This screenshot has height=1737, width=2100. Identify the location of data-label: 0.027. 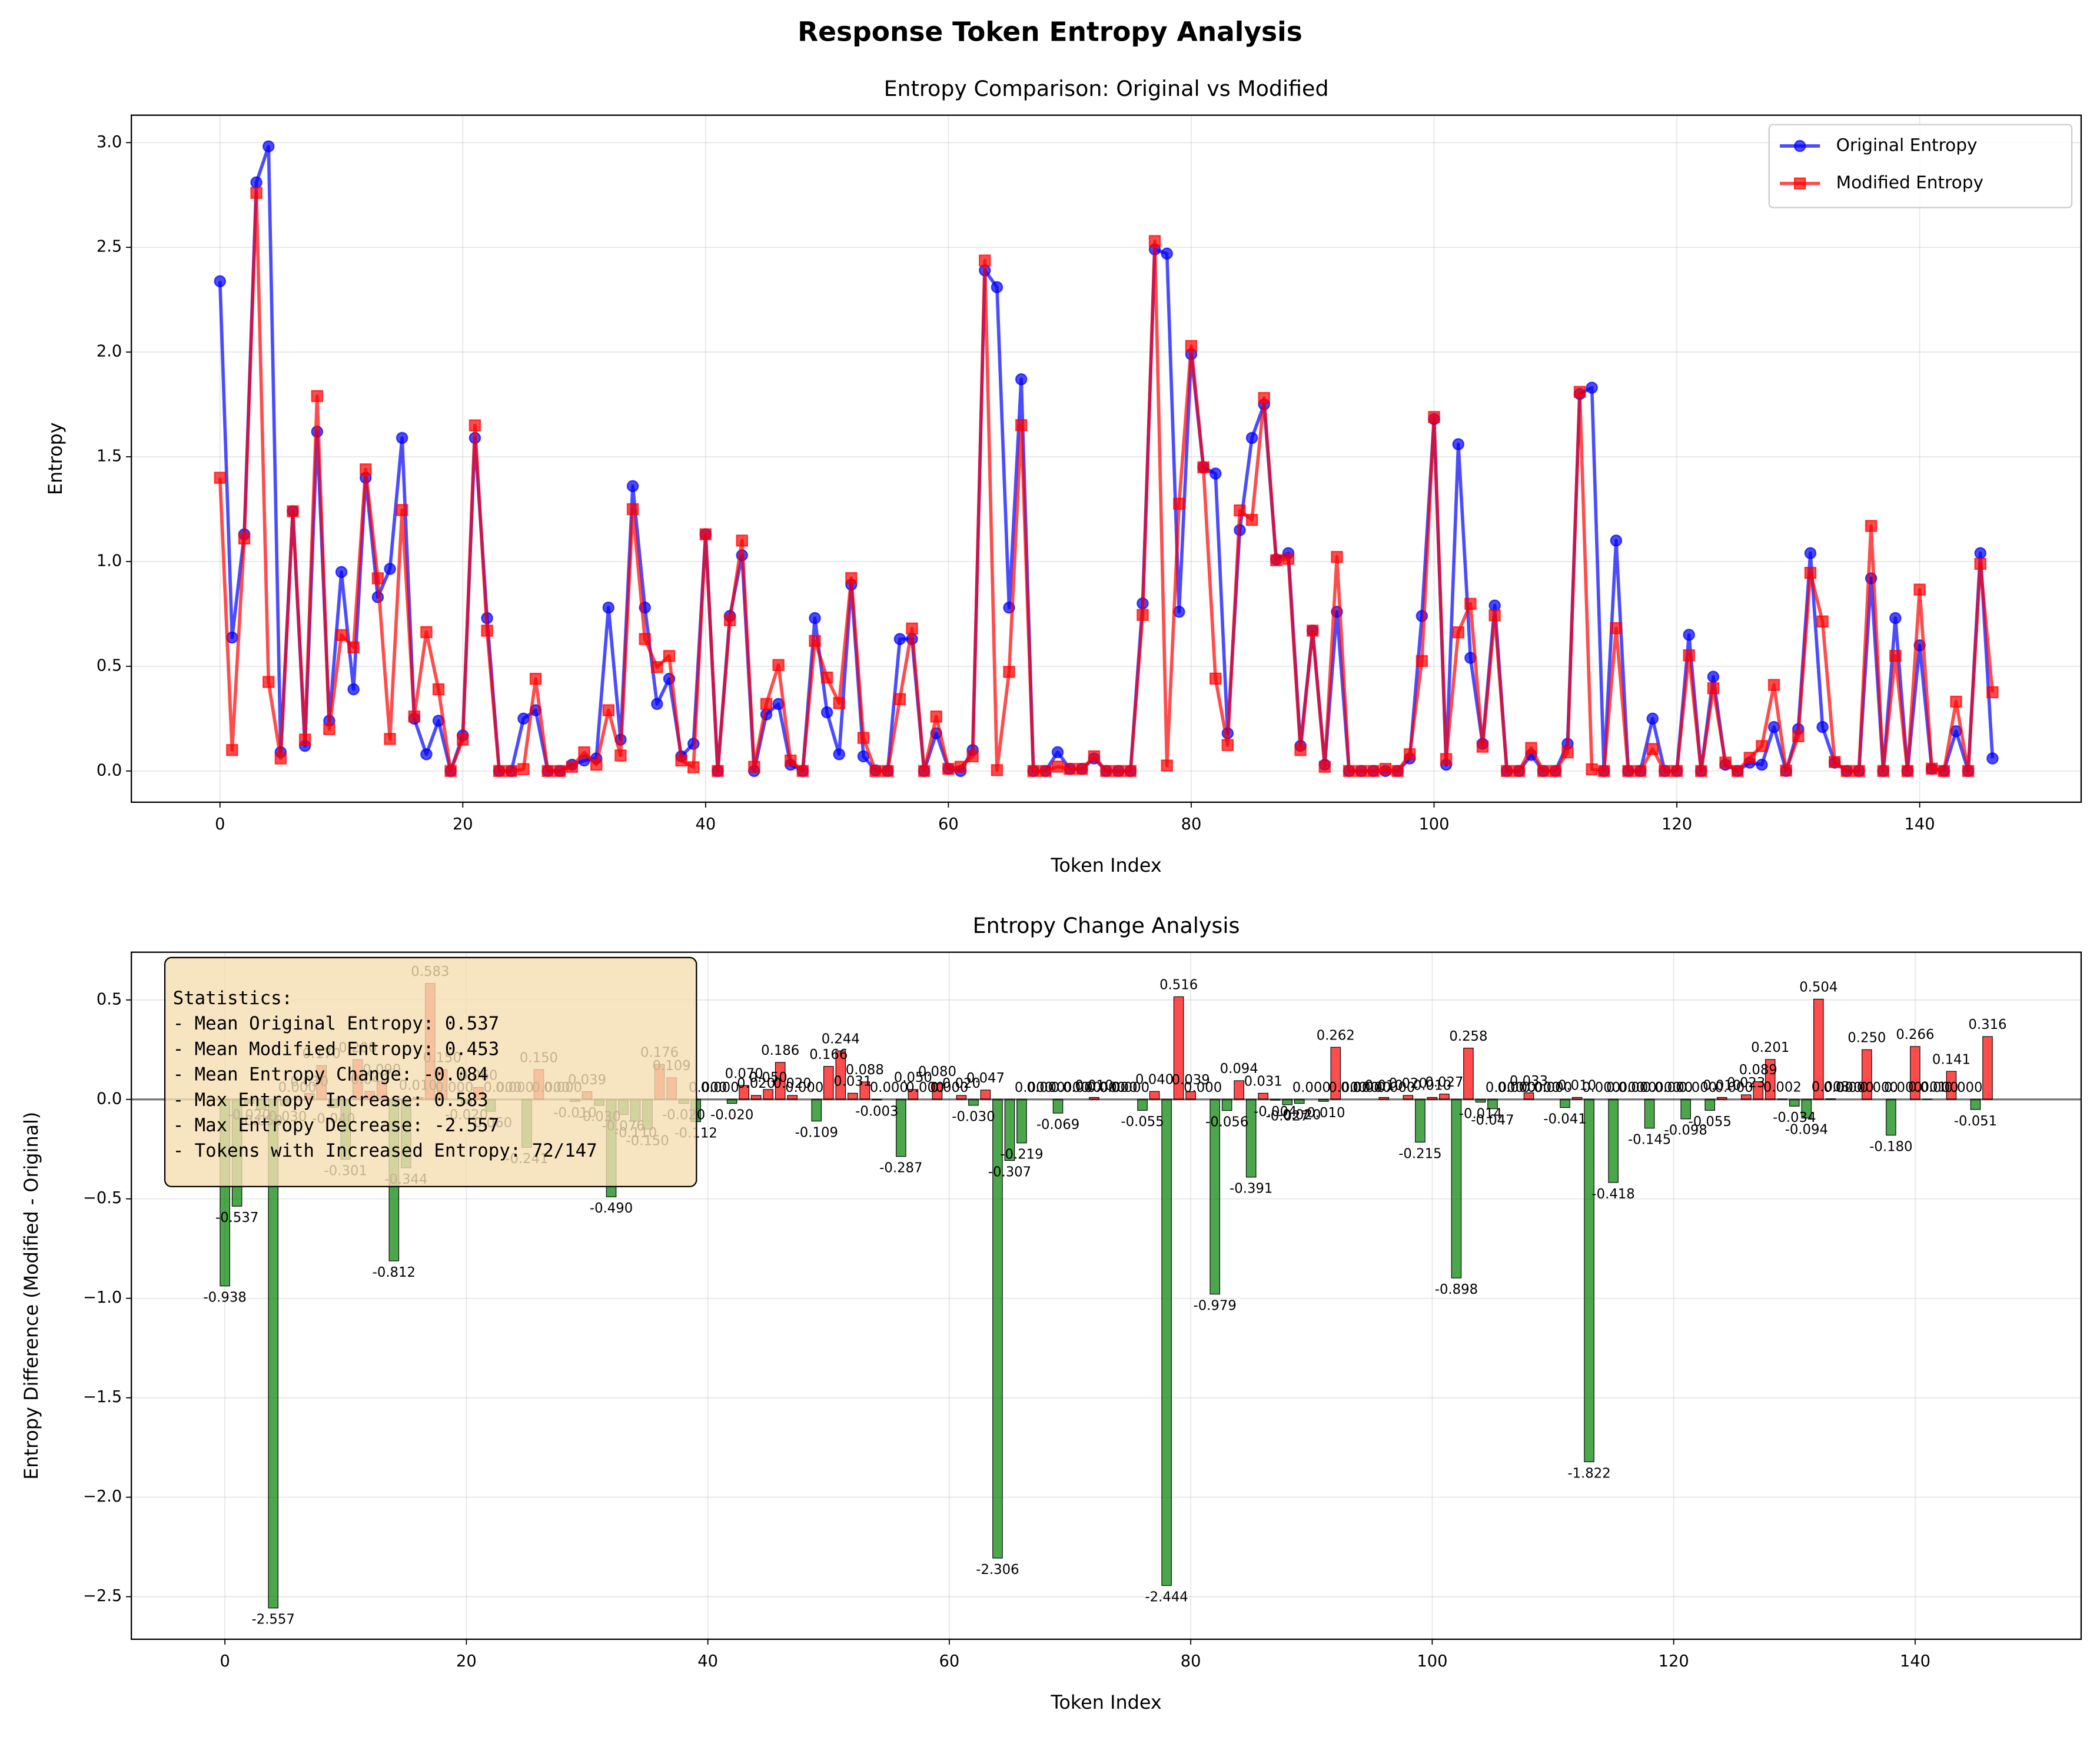
(1444, 1082).